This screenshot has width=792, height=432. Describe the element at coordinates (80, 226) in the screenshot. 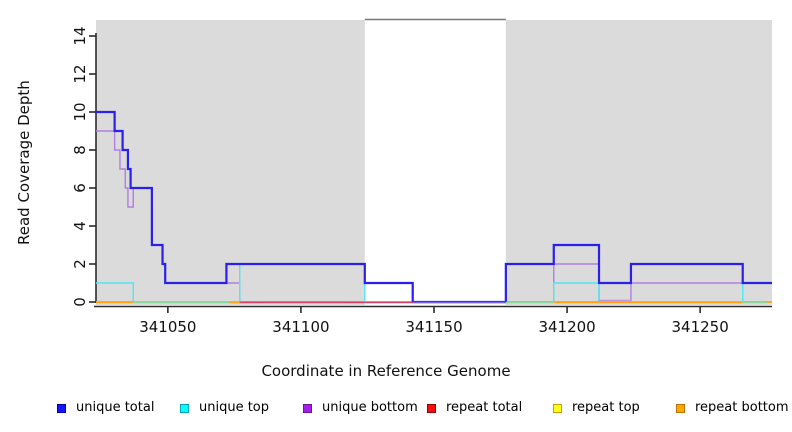

I see `y-tick-label: 4` at that location.